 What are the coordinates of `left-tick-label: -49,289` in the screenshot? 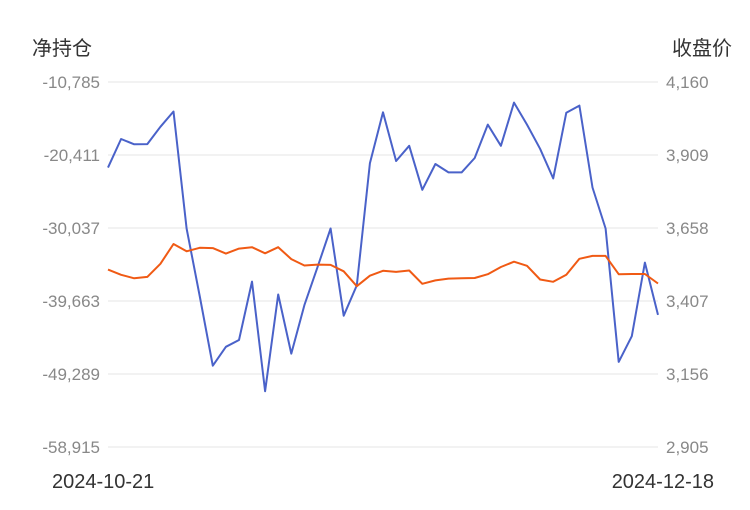 It's located at (71, 374).